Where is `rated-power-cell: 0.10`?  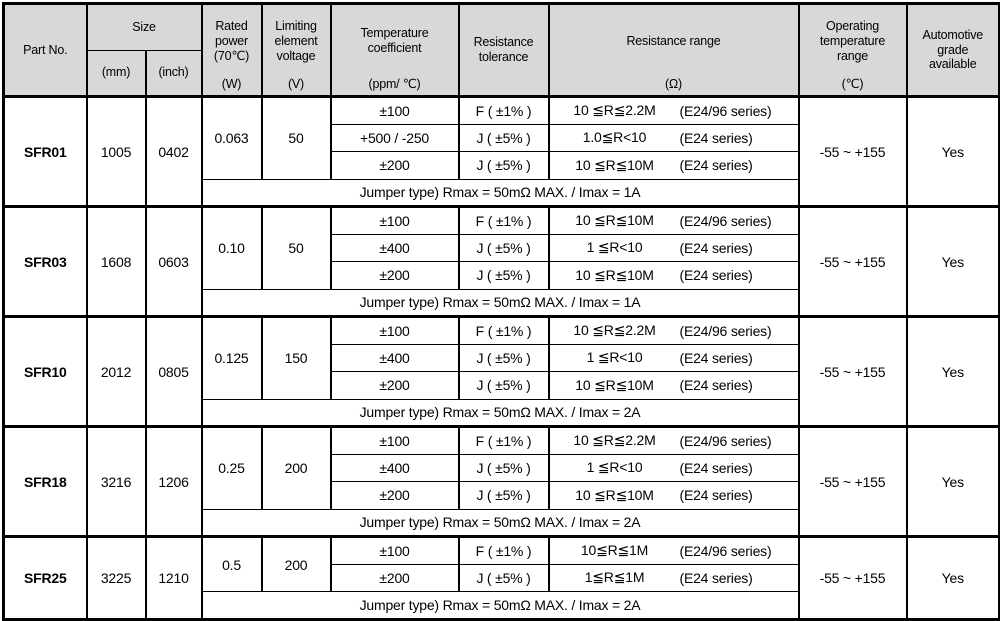
rated-power-cell: 0.10 is located at coordinates (231, 247).